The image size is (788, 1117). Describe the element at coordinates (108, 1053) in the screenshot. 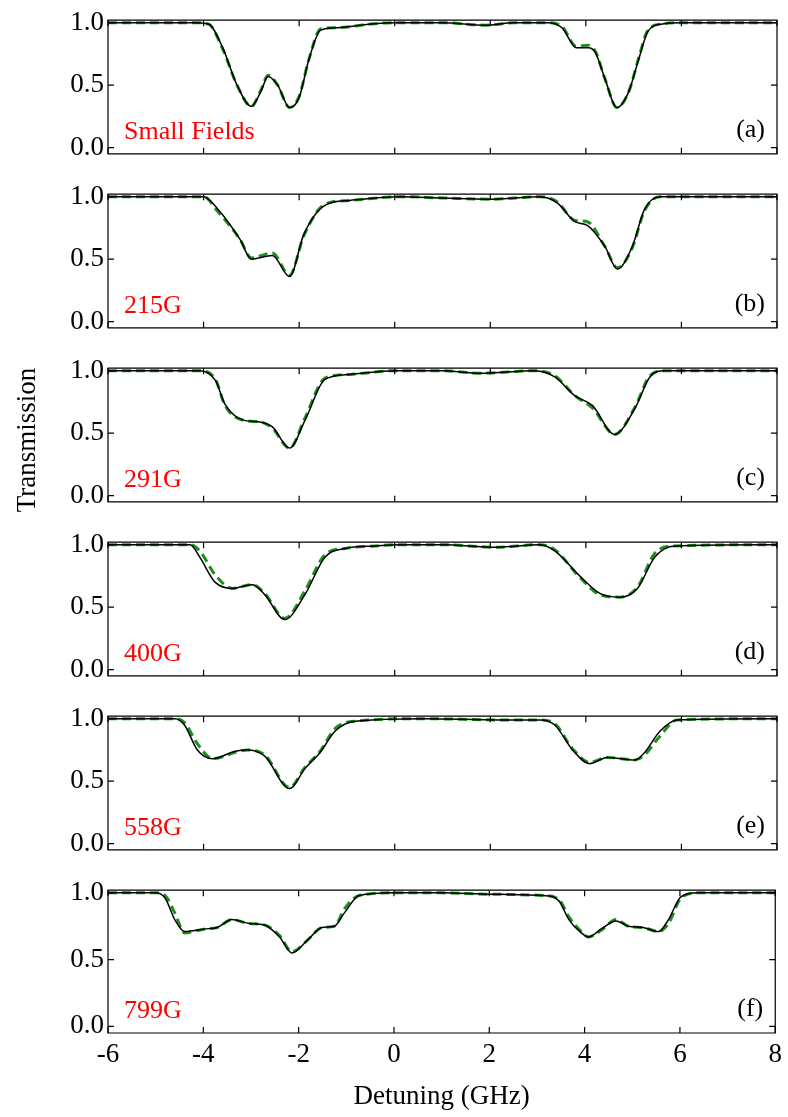

I see `x-tick-label: -6` at that location.